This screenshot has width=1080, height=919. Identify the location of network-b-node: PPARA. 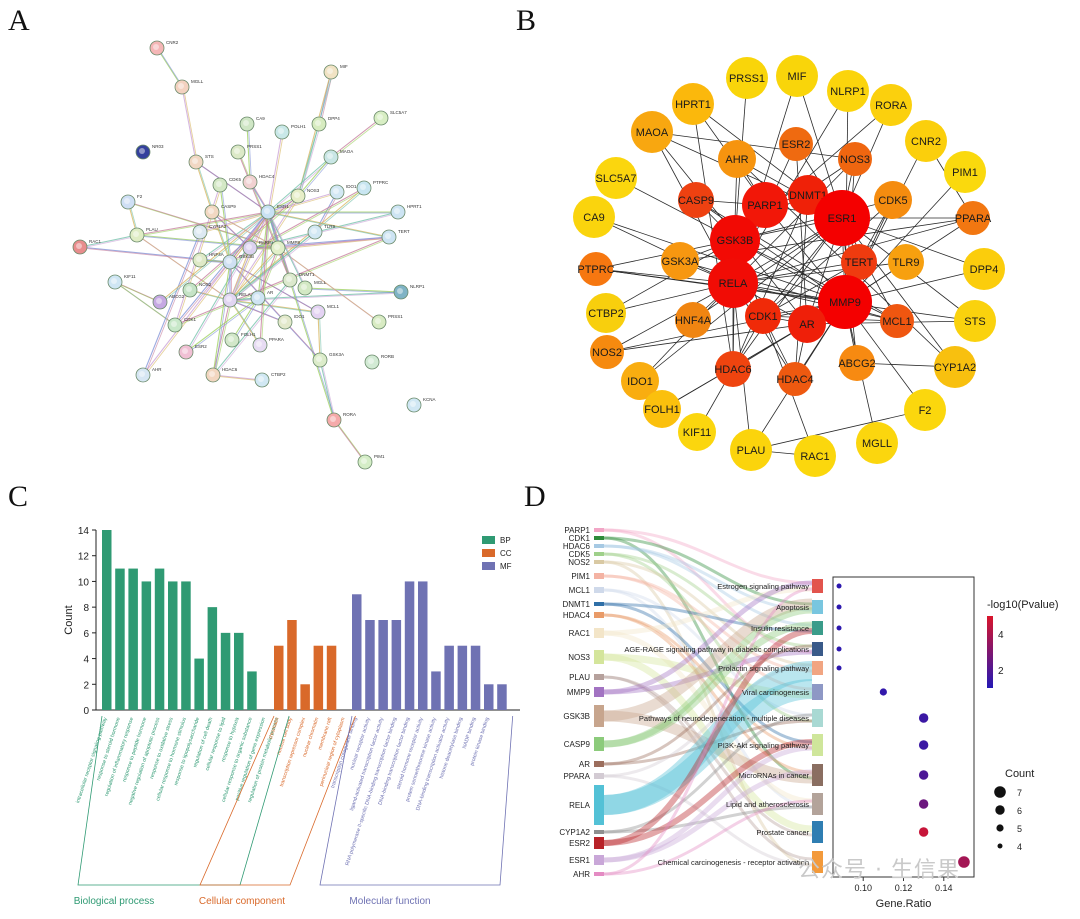
(973, 218).